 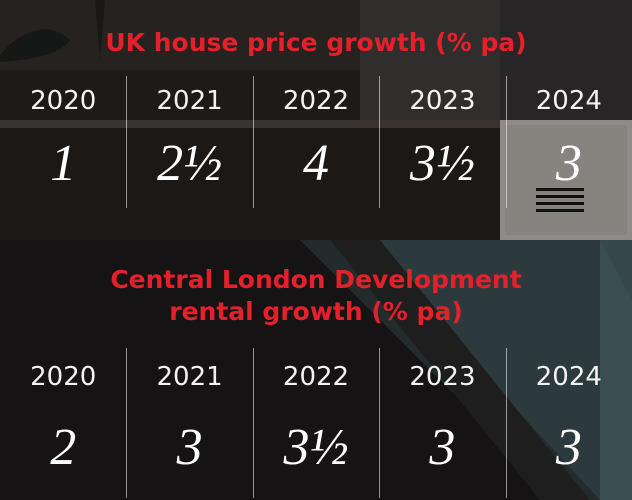 What do you see at coordinates (63, 447) in the screenshot?
I see `growth-value: 2` at bounding box center [63, 447].